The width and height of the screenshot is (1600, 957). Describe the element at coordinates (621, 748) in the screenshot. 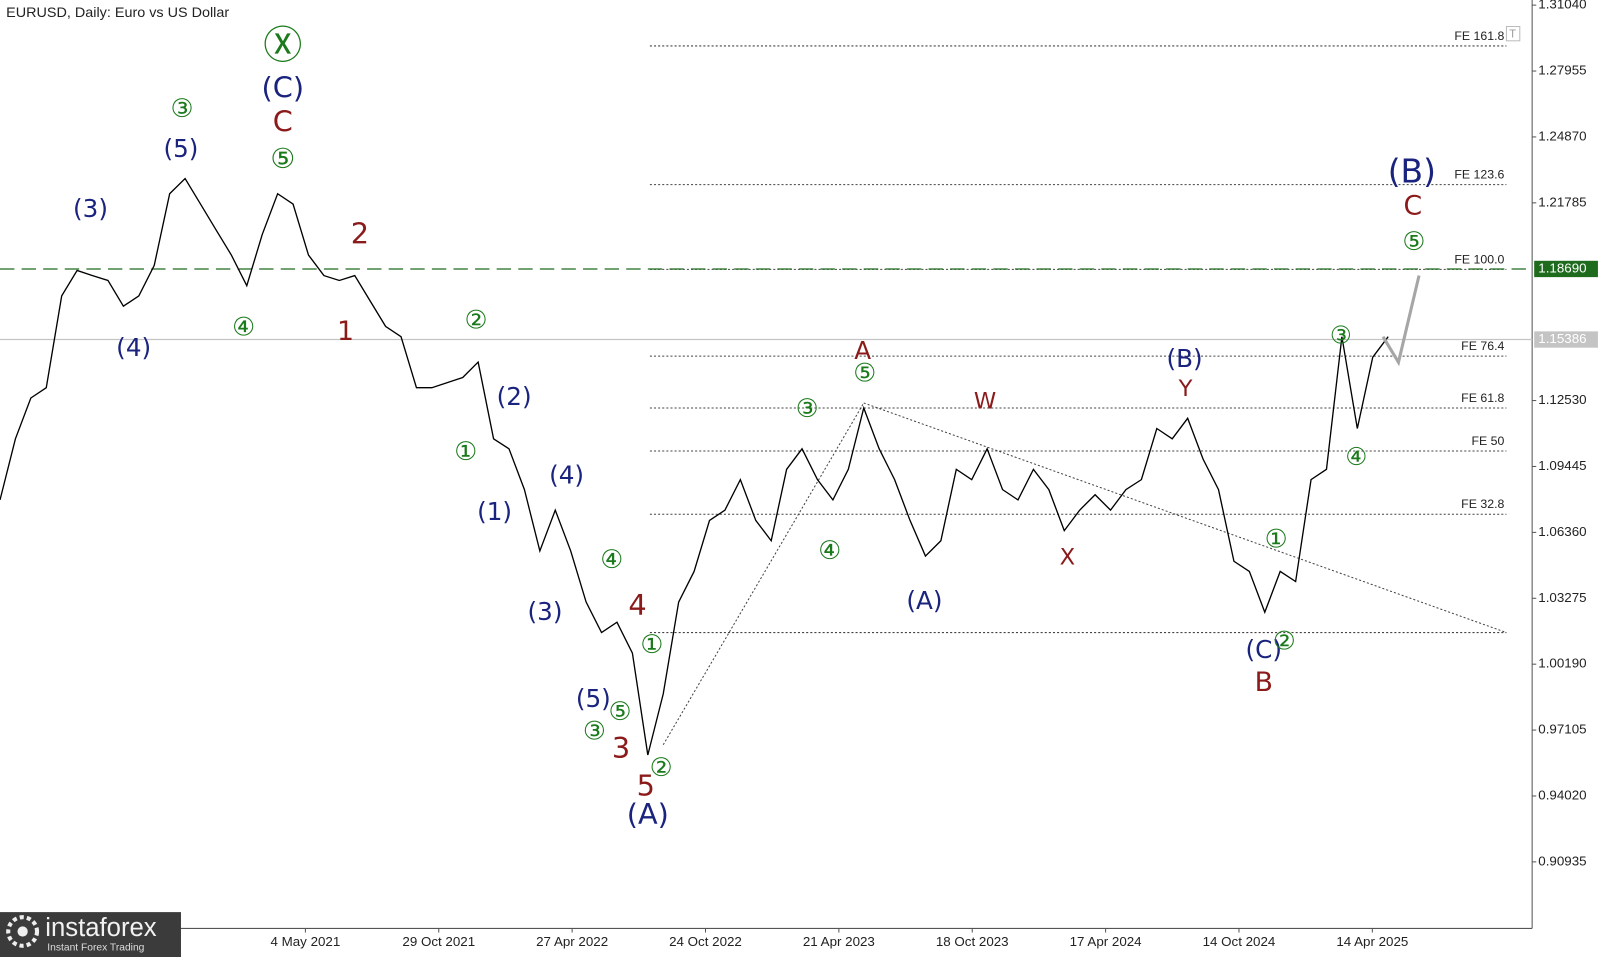

I see `wave-label: 3` at that location.